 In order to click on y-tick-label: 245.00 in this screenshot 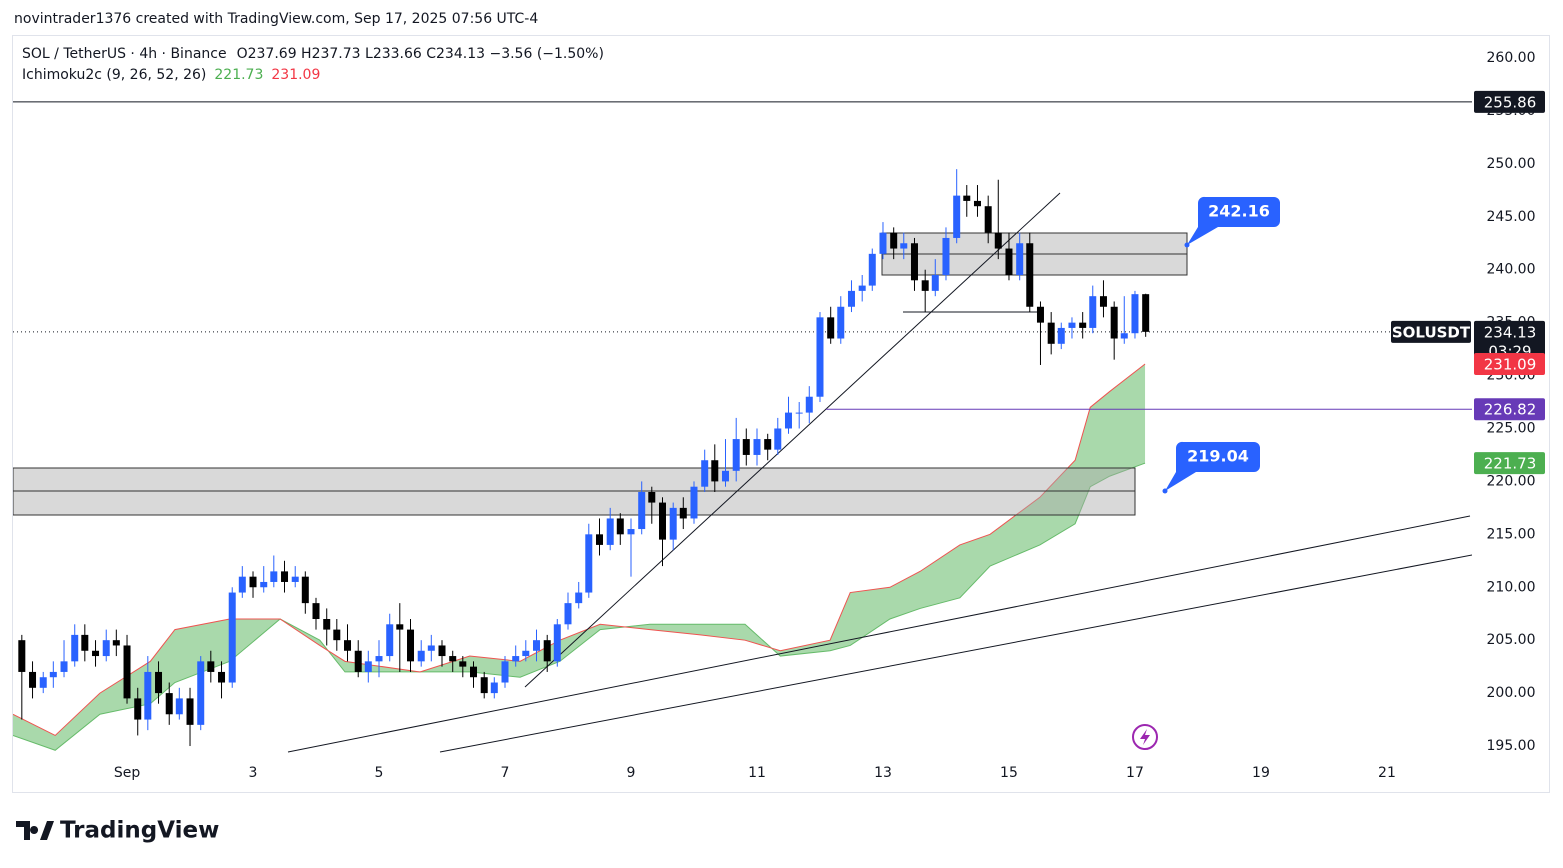, I will do `click(1511, 217)`.